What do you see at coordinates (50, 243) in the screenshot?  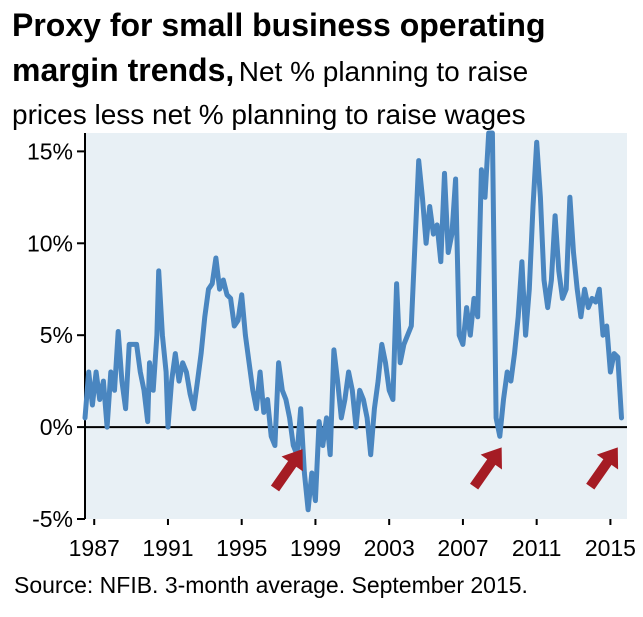 I see `y-tick-label: 10%` at bounding box center [50, 243].